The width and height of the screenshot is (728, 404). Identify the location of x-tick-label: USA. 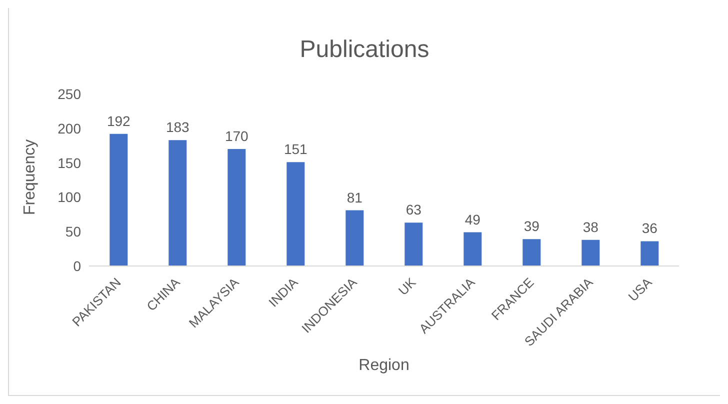
(640, 289).